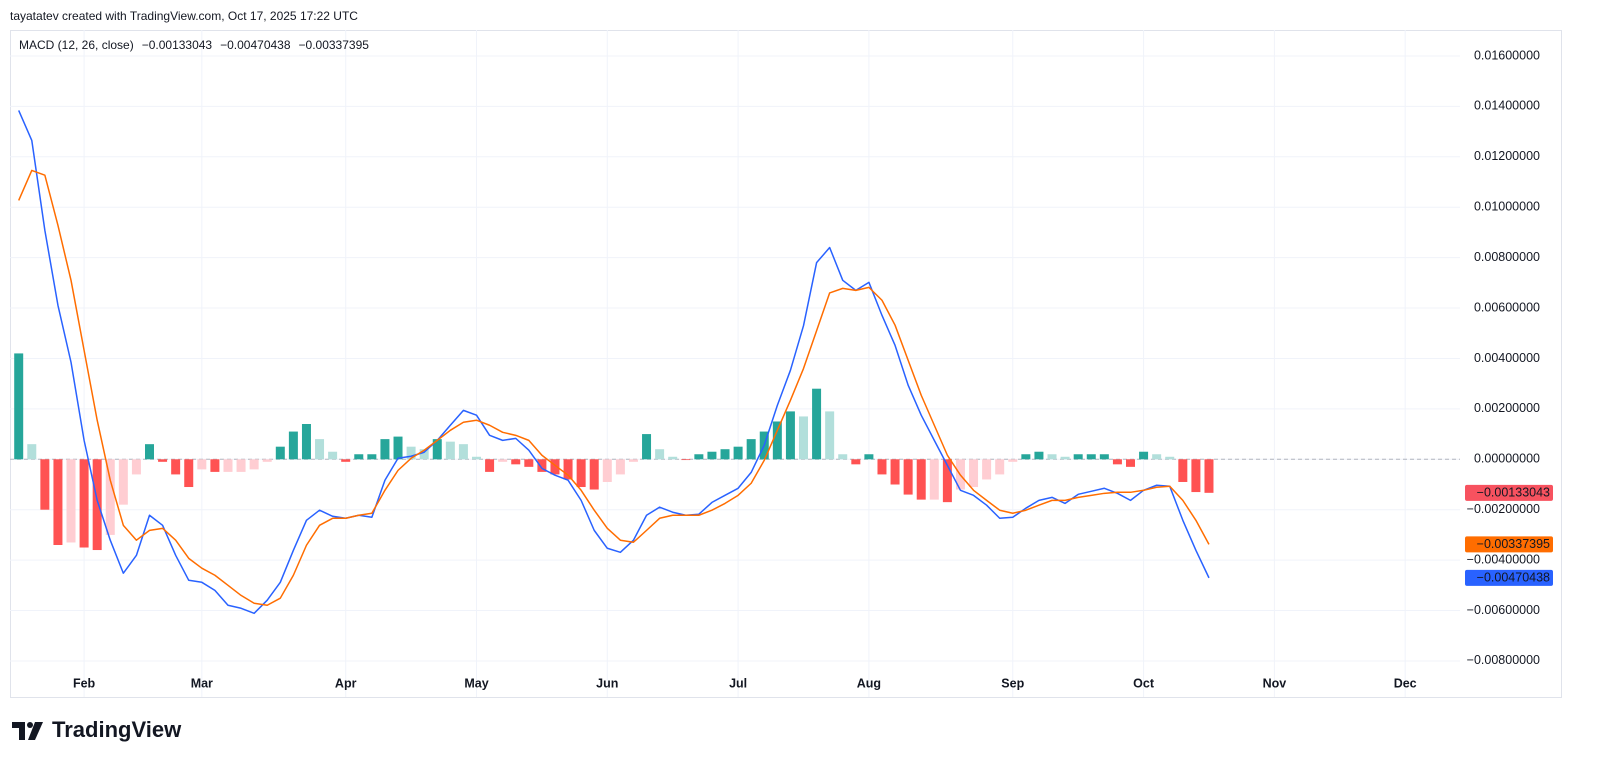 The image size is (1600, 779). Describe the element at coordinates (476, 683) in the screenshot. I see `x-tick-label: May` at that location.